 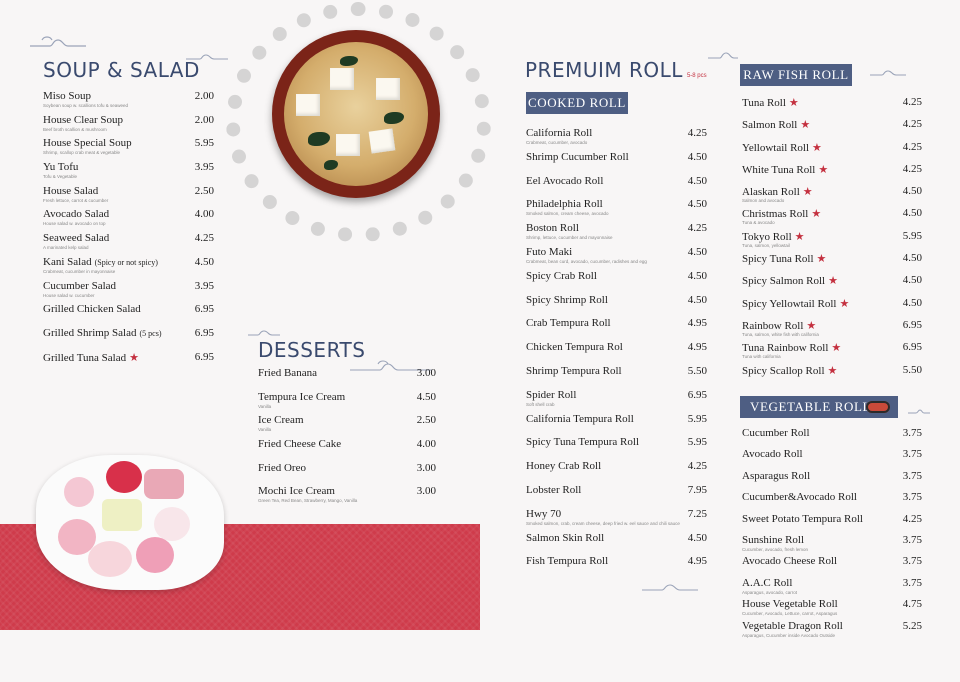 I want to click on item-name: Grilled Shrimp Salad (5 pcs), so click(x=102, y=333).